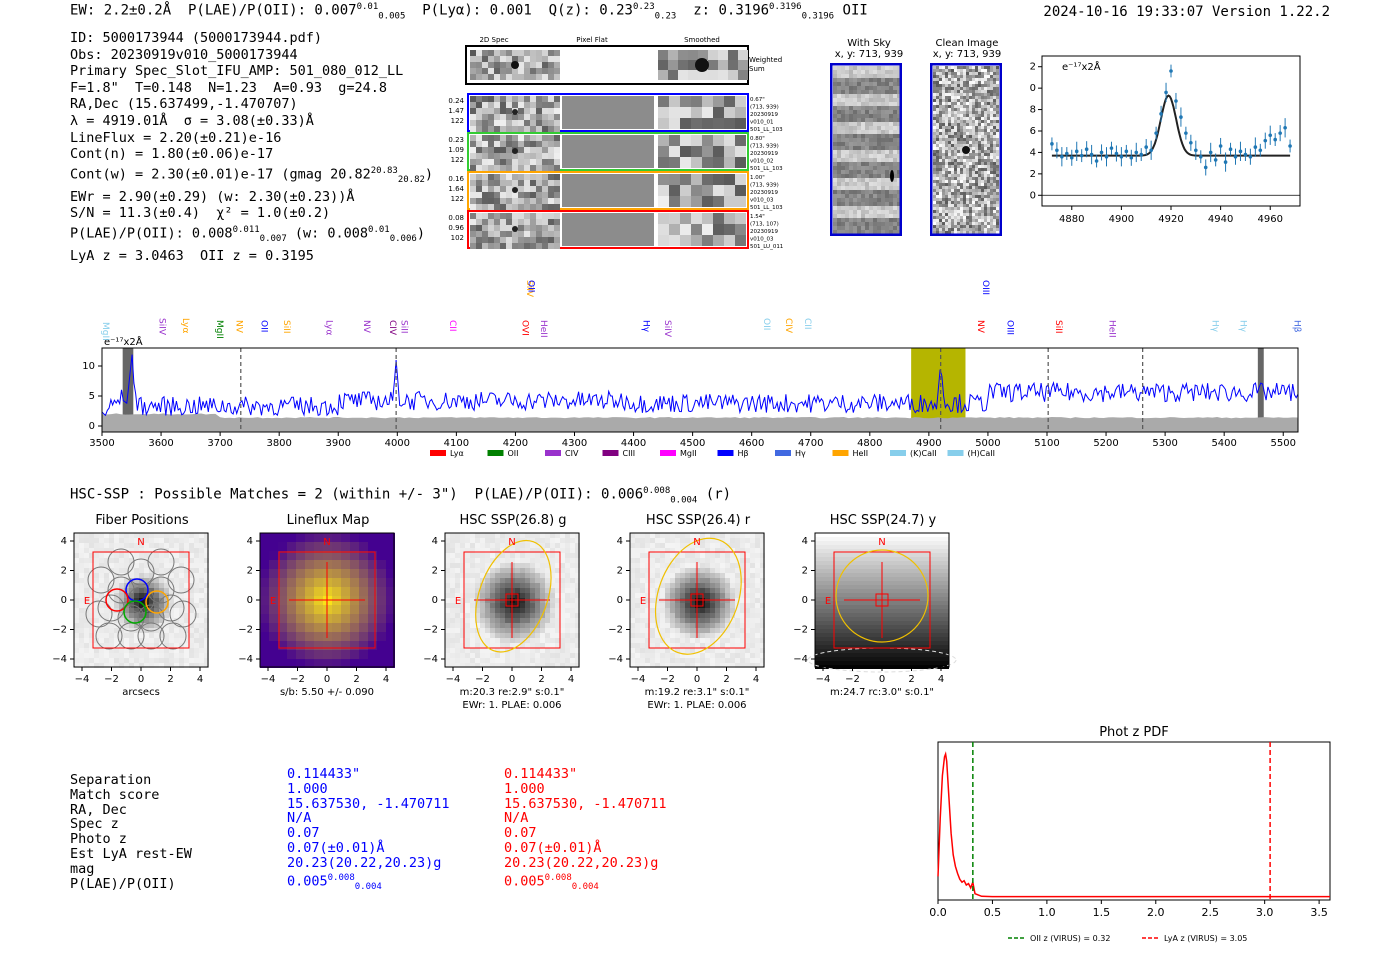 Image resolution: width=1400 pixels, height=953 pixels. Describe the element at coordinates (111, 679) in the screenshot. I see `panel-xtick-label: −2` at that location.